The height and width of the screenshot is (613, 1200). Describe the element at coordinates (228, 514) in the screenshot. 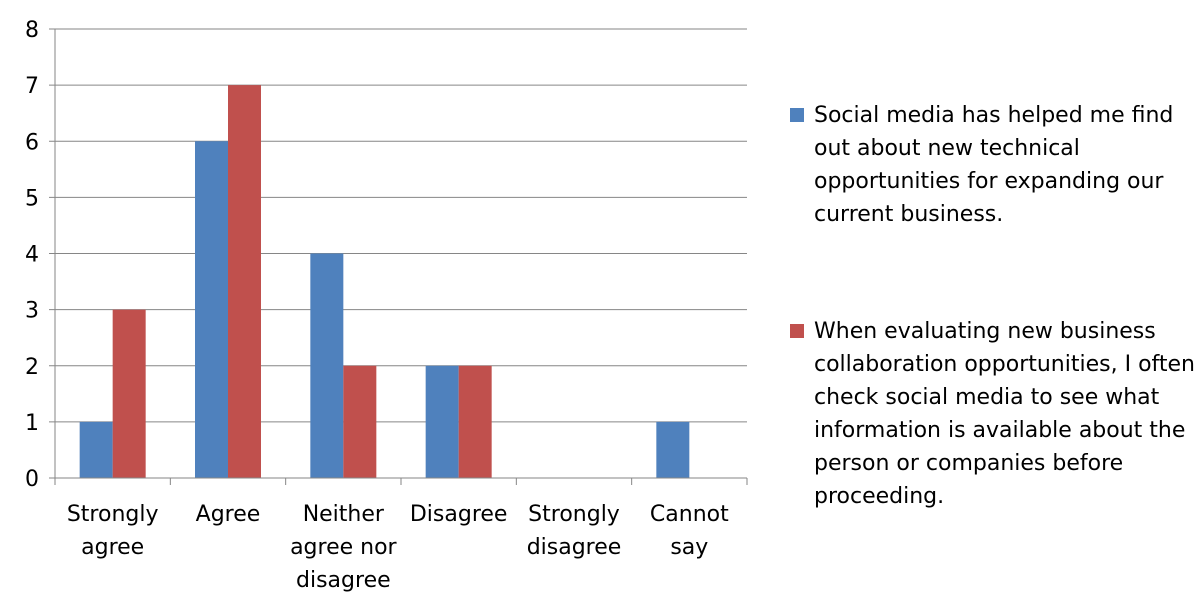

I see `x-category-label: Agree` at that location.